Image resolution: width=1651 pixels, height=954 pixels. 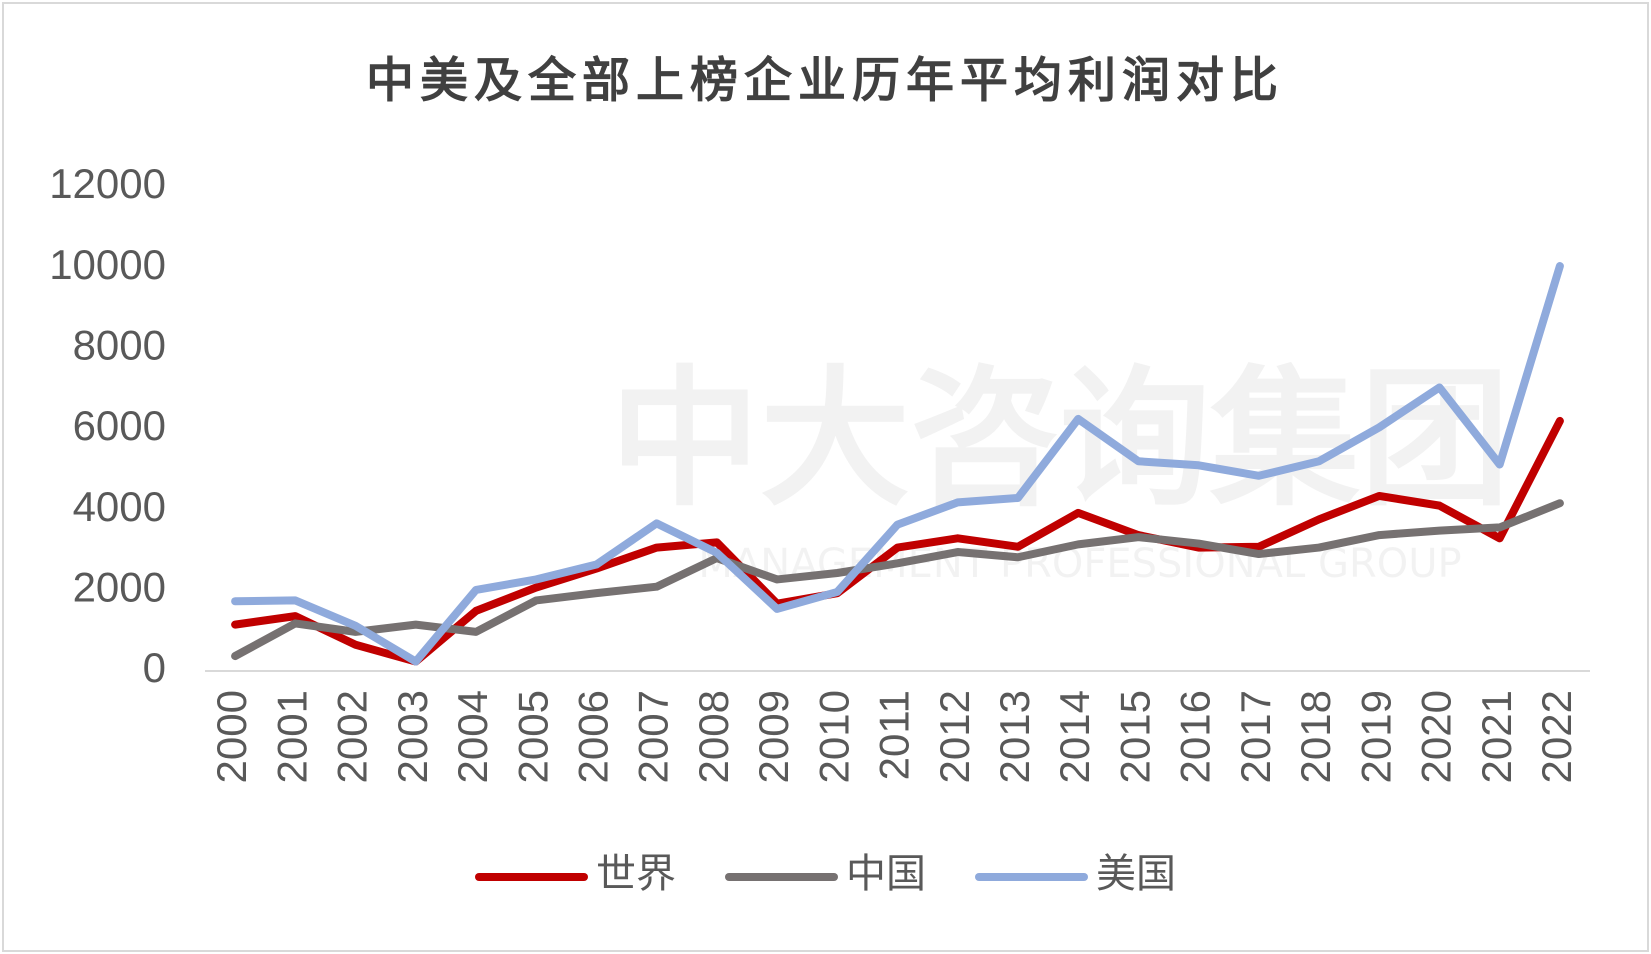 What do you see at coordinates (1074, 736) in the screenshot?
I see `x-tick-label: 2014` at bounding box center [1074, 736].